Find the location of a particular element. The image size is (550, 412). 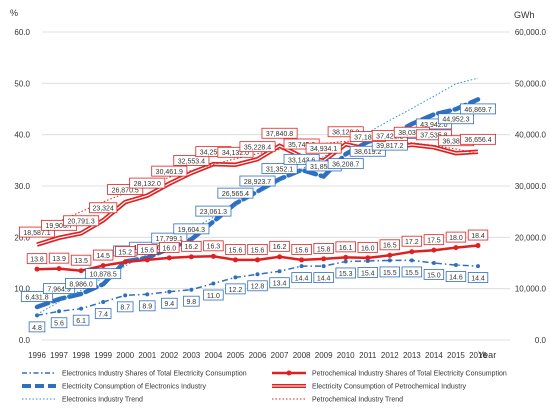

x-axis-title: Year is located at coordinates (487, 355).